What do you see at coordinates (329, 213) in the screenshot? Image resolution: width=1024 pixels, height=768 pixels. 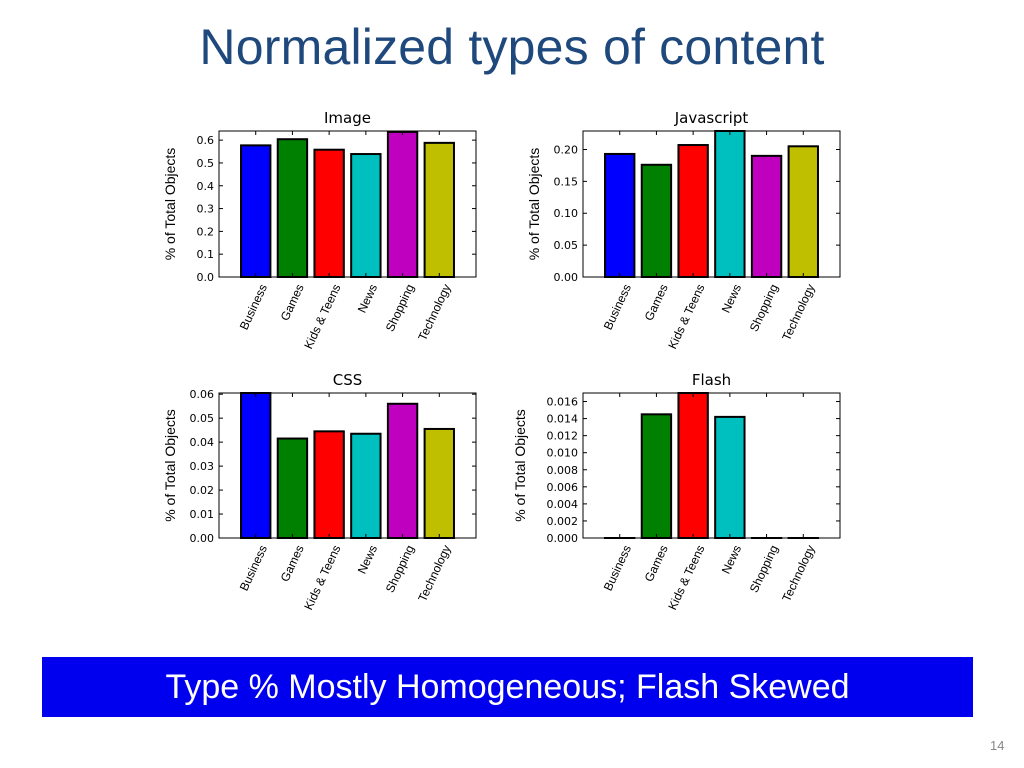 I see `image-bar-kids-teens` at bounding box center [329, 213].